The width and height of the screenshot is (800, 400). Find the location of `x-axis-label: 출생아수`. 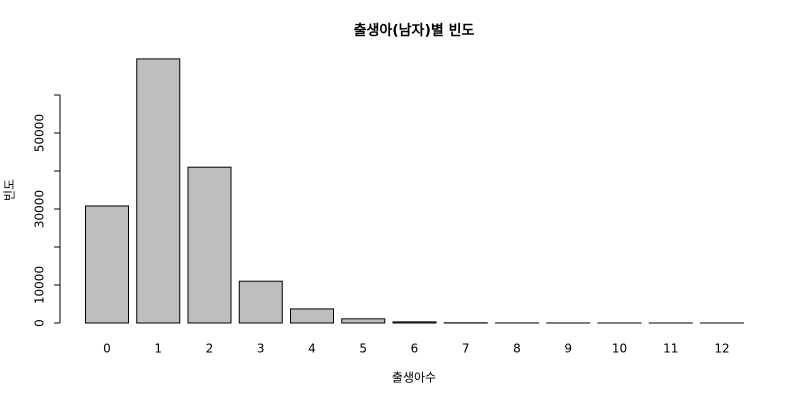

x-axis-label: 출생아수 is located at coordinates (414, 378).